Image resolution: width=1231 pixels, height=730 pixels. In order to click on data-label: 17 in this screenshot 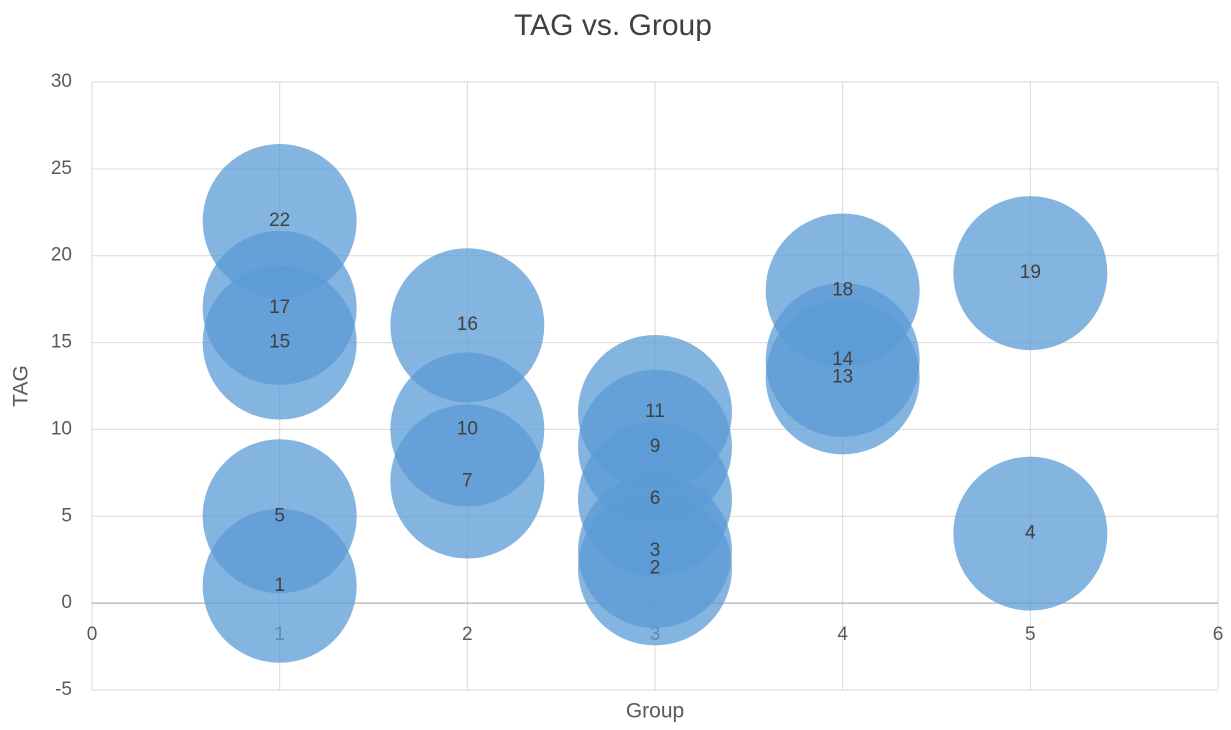, I will do `click(279, 307)`.